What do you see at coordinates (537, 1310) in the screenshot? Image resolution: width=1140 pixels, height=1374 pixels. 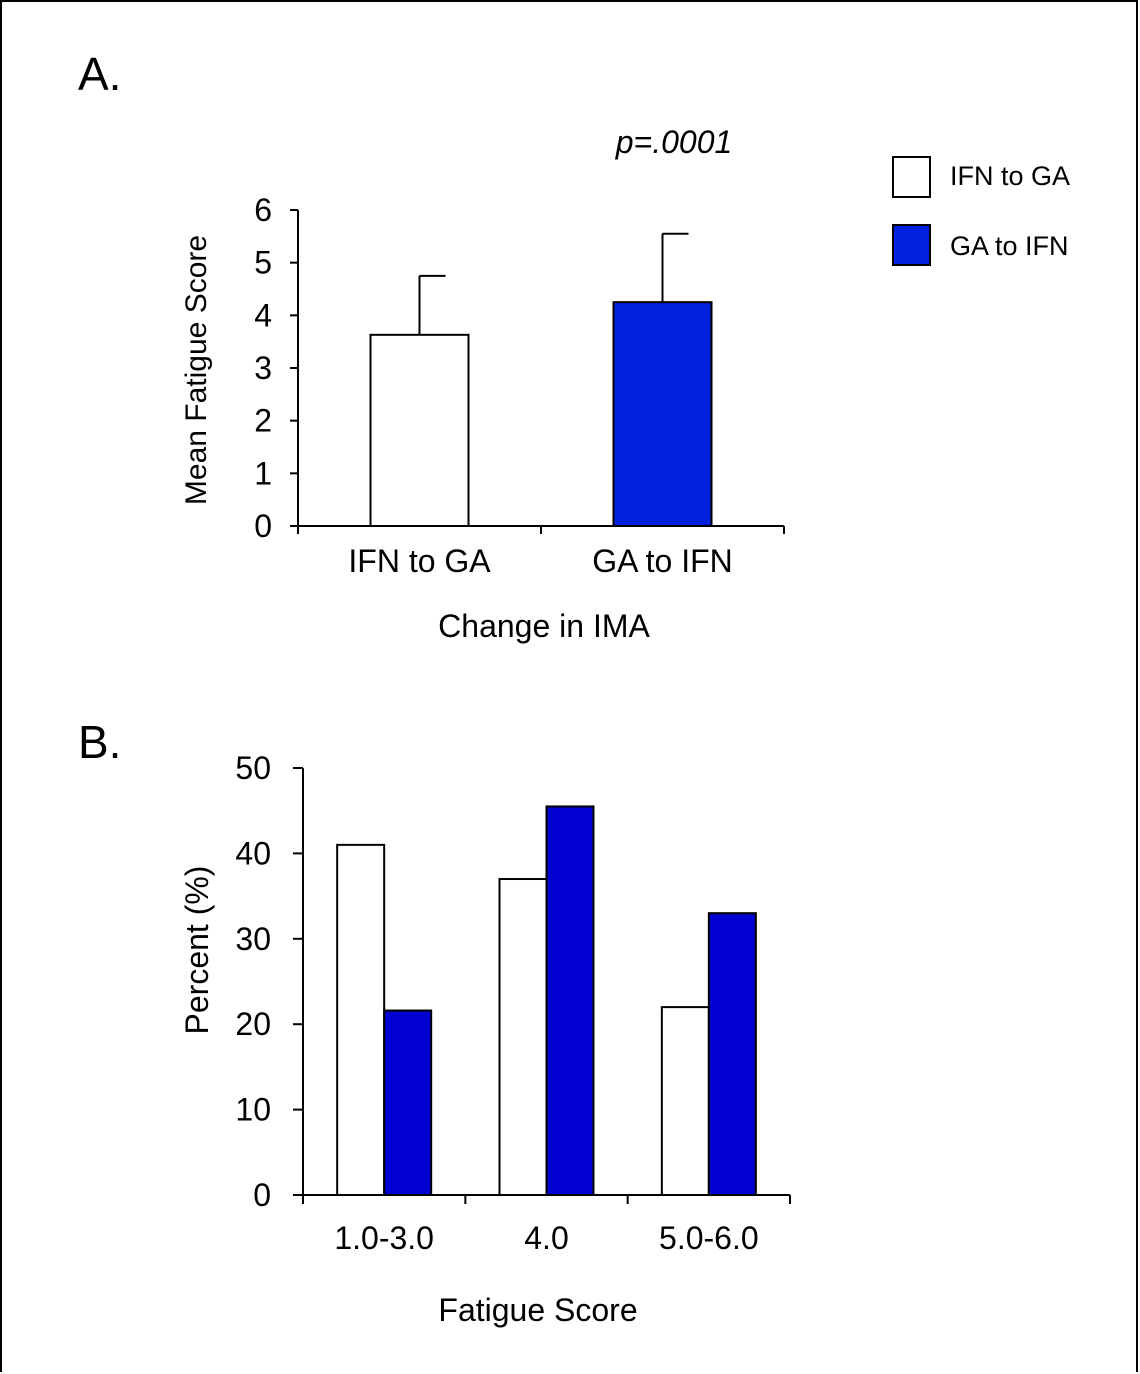 I see `panel-b-x-axis-label: Fatigue Score` at bounding box center [537, 1310].